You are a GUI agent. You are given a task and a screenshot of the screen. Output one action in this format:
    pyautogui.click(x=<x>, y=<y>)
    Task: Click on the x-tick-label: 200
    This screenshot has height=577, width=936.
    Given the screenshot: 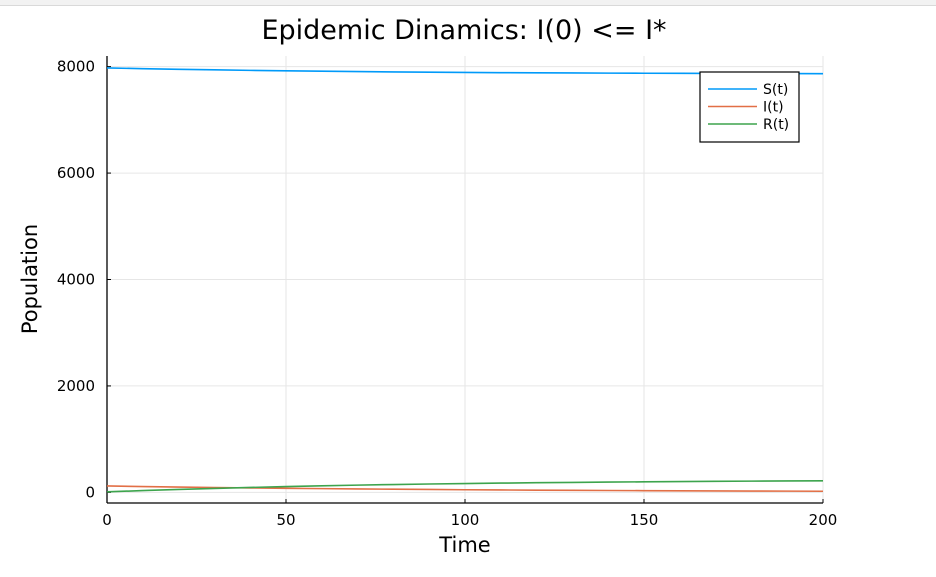 What is the action you would take?
    pyautogui.click(x=823, y=520)
    